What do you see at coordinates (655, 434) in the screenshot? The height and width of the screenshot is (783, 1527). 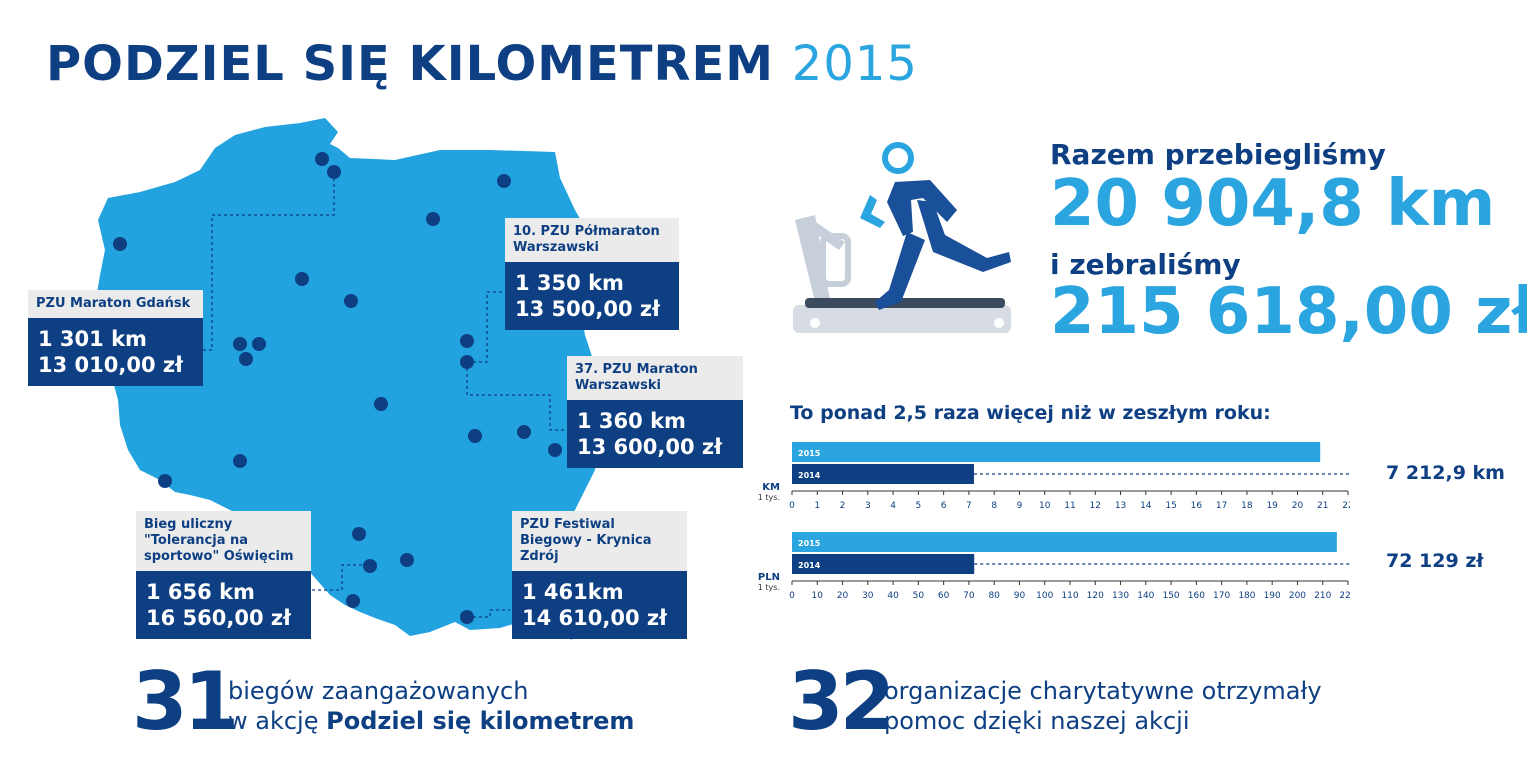 I see `event-values: 1 360 km 13 600,00 zł` at bounding box center [655, 434].